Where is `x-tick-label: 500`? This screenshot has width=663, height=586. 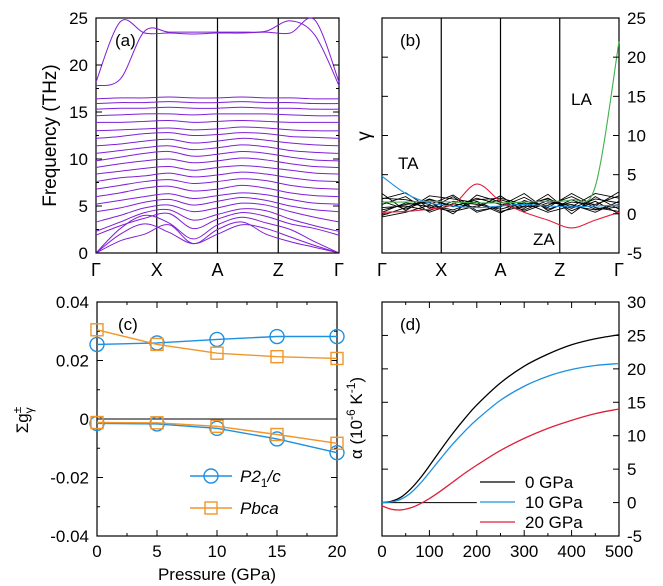
x-tick-label: 500 is located at coordinates (619, 551).